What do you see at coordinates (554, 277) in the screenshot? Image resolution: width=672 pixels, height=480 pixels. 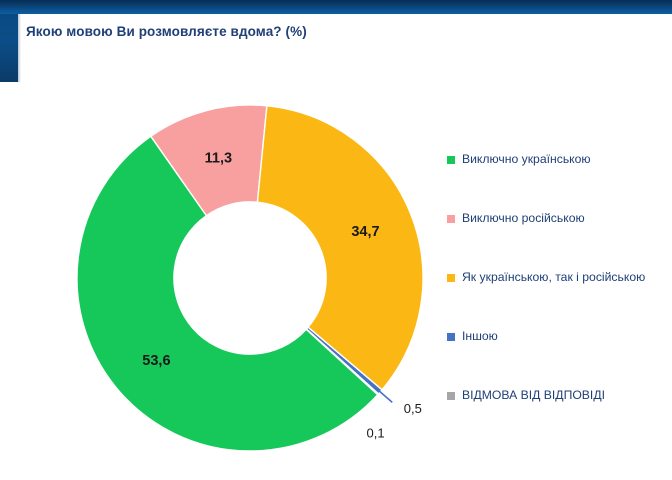 I see `legend-item-label: Як українською, так і російською` at bounding box center [554, 277].